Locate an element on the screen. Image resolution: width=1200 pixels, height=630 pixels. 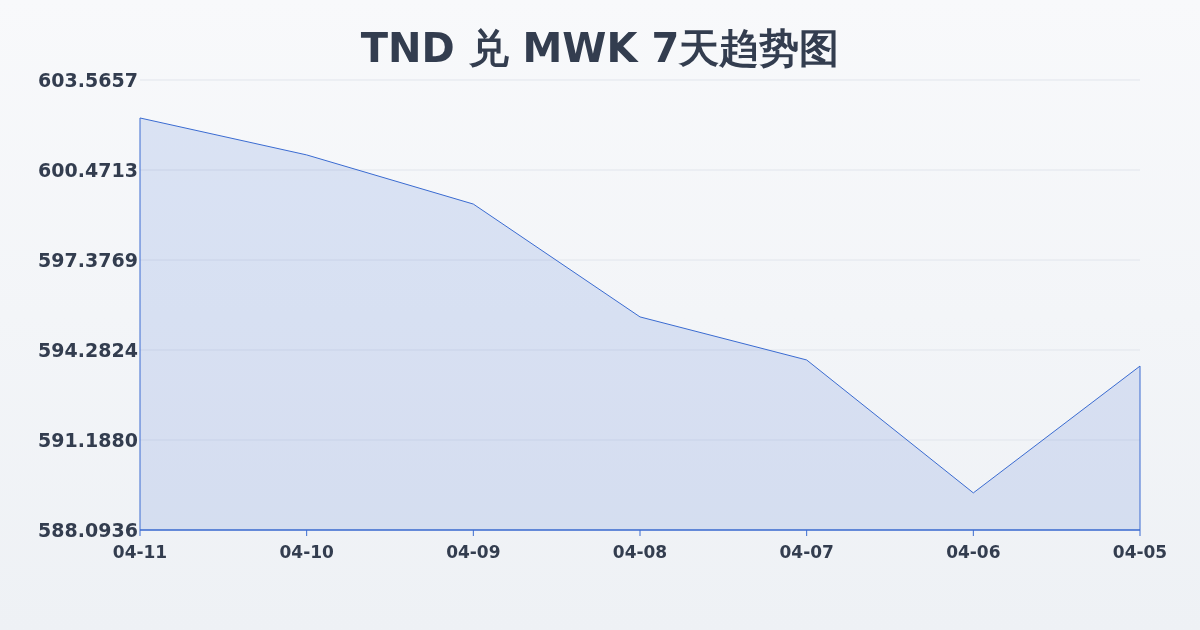
y-tick-label: 594.2824 is located at coordinates (88, 350).